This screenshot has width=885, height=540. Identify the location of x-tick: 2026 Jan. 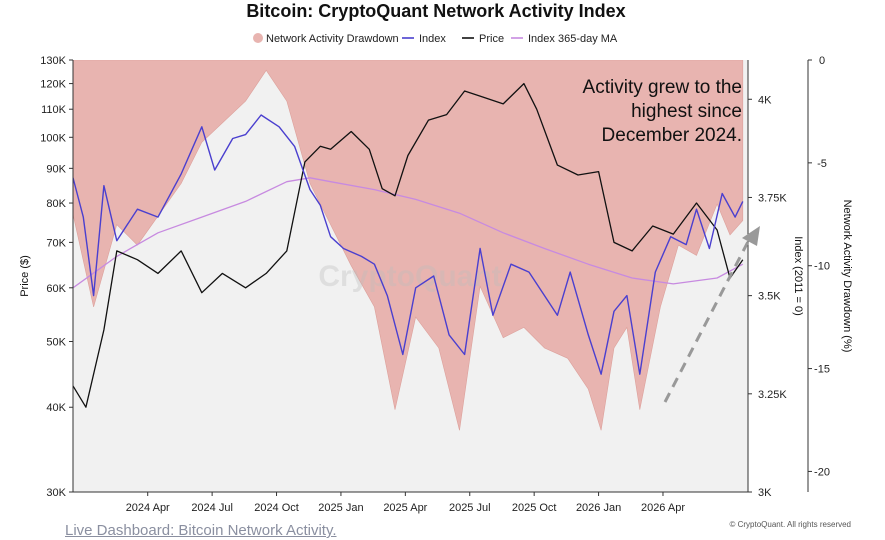
(598, 508).